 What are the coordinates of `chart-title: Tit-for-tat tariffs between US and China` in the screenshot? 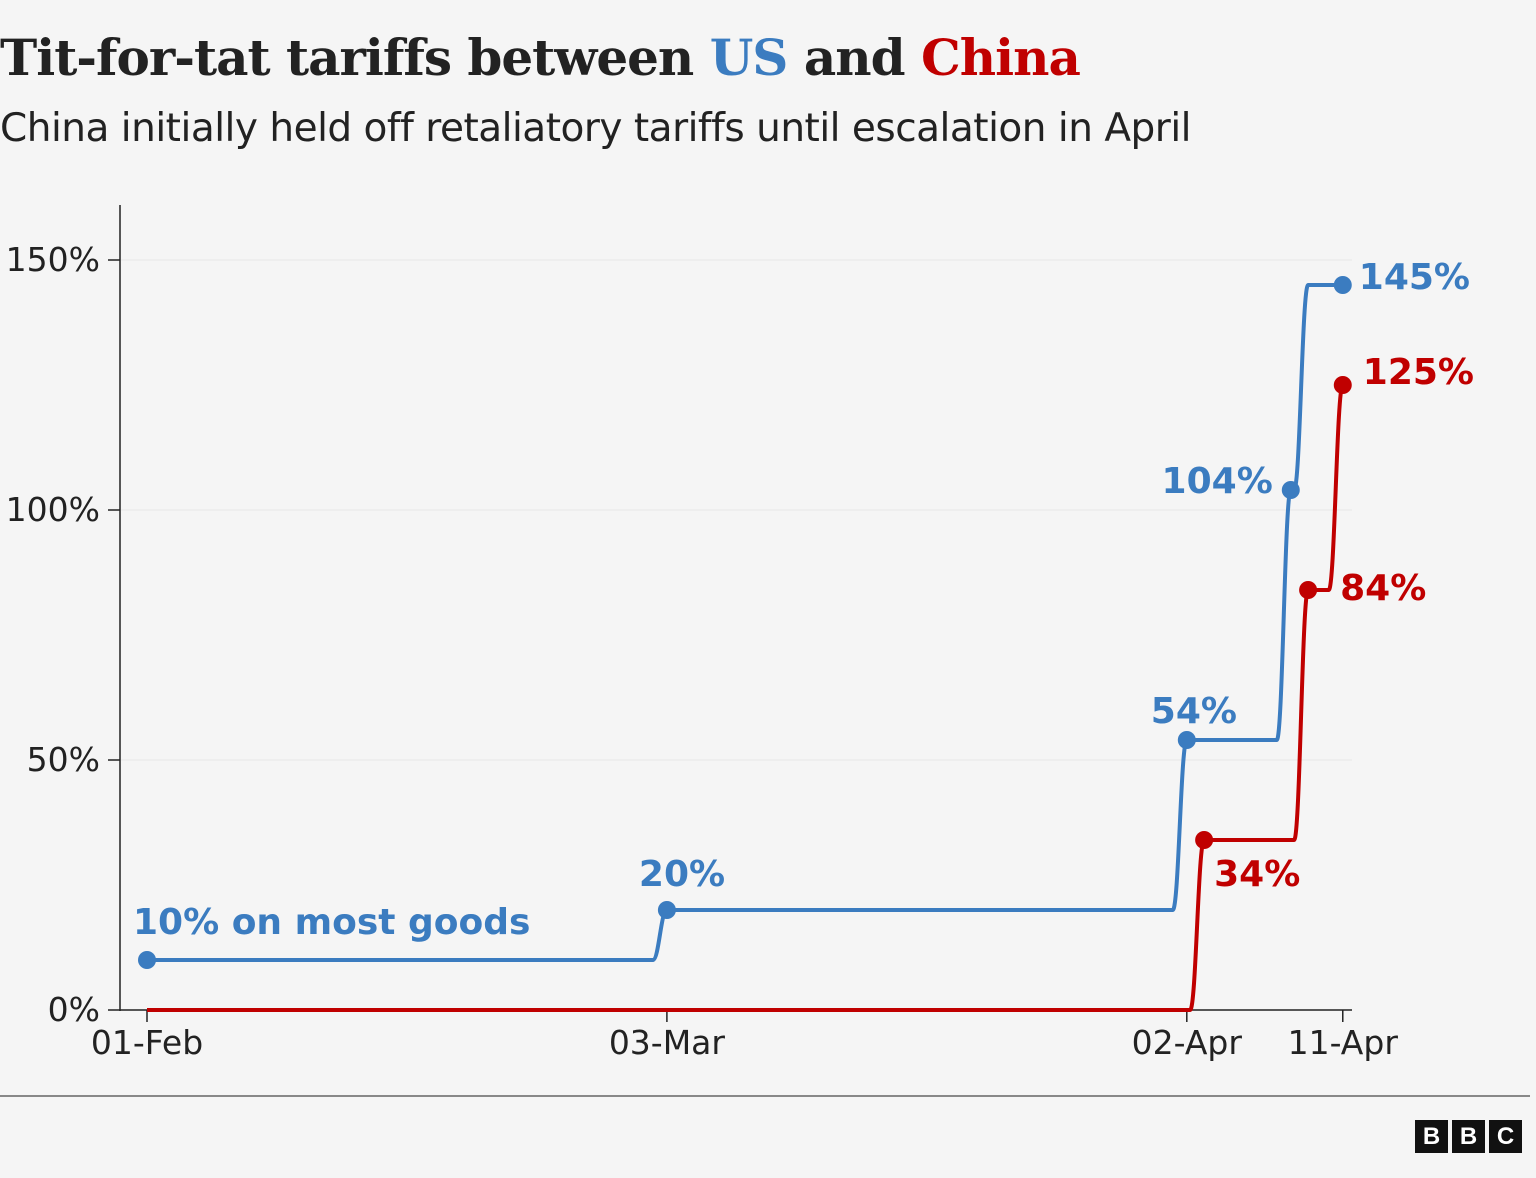 It's located at (540, 57).